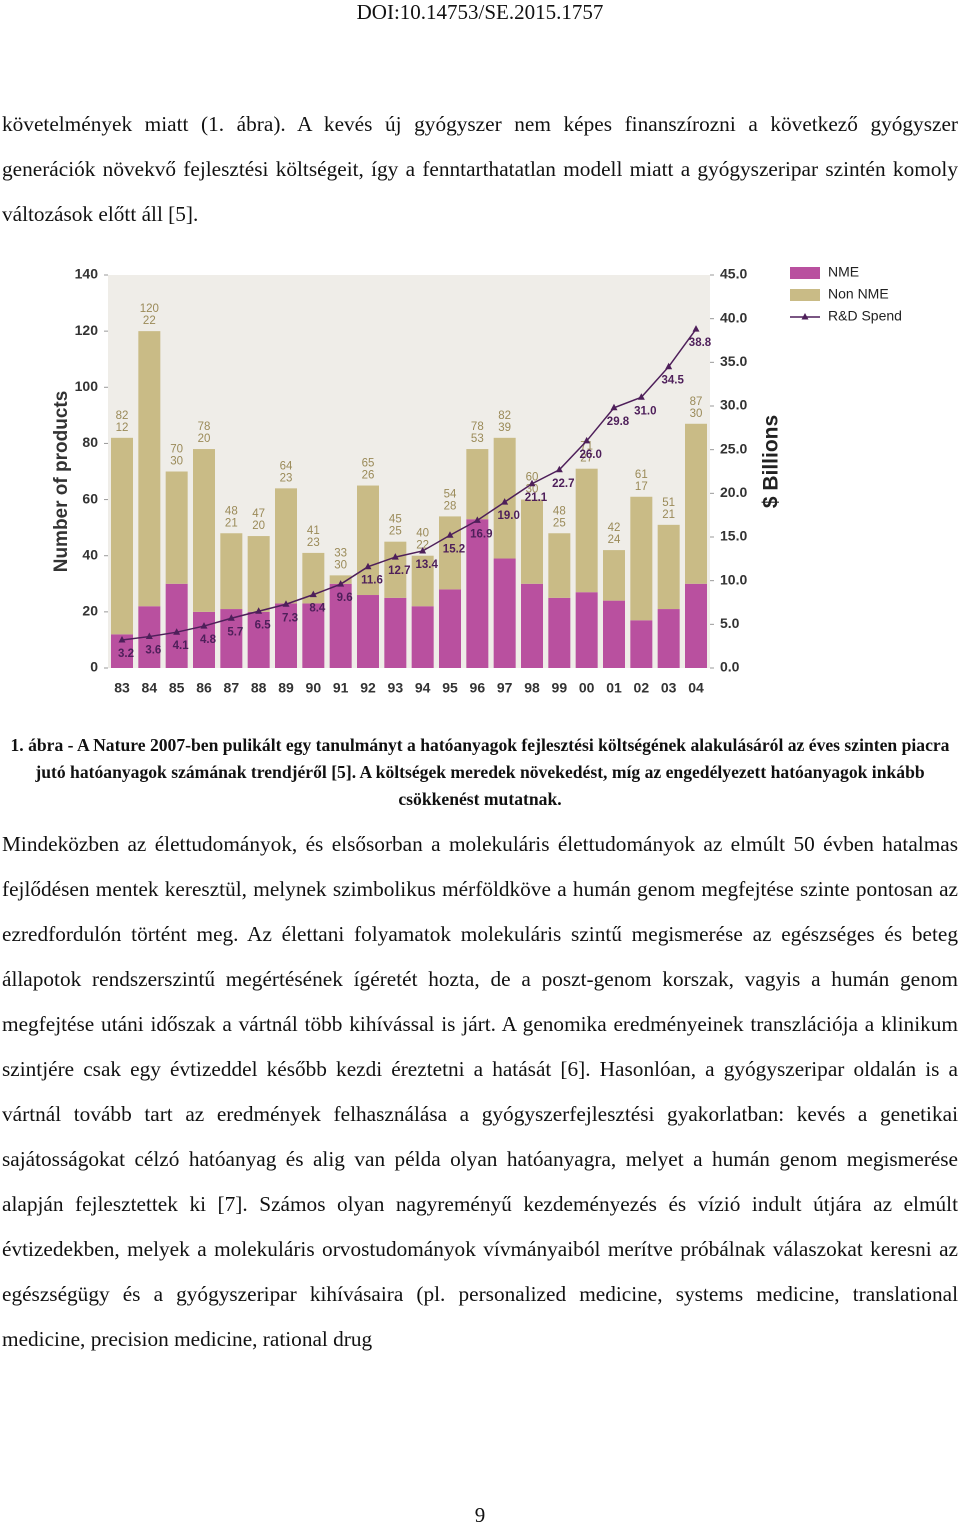 The width and height of the screenshot is (960, 1529). I want to click on line, so click(409, 484).